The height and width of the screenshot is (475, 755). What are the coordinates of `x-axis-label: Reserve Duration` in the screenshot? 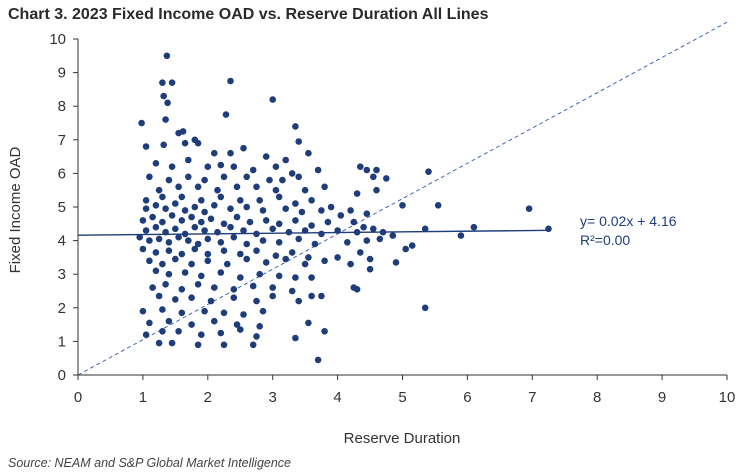 It's located at (402, 438).